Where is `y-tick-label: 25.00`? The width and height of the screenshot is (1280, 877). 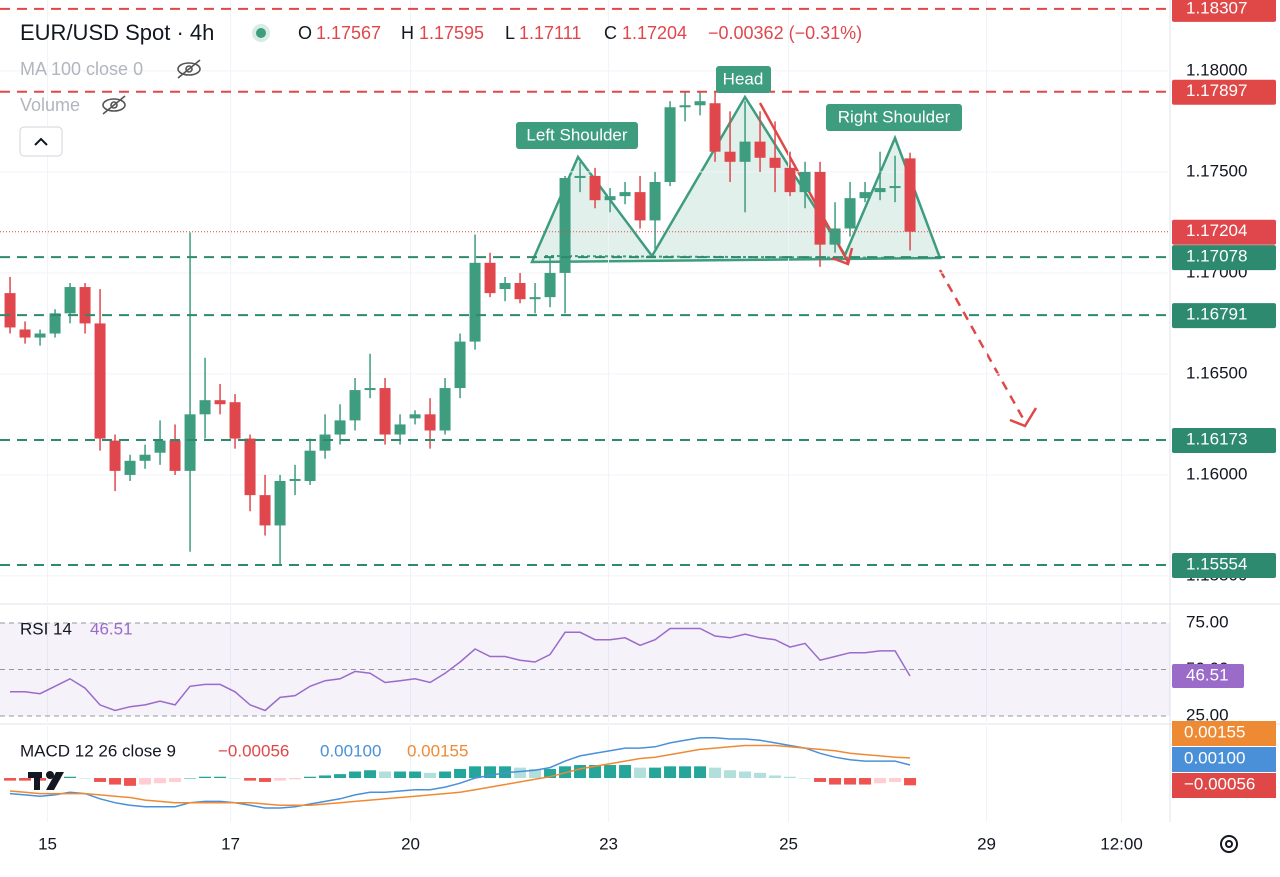 y-tick-label: 25.00 is located at coordinates (1207, 715).